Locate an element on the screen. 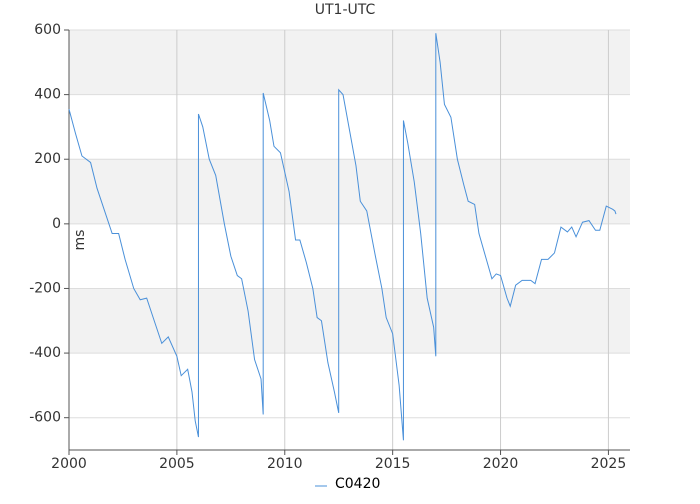 The height and width of the screenshot is (504, 700). y-tick-label: 200 is located at coordinates (47, 159).